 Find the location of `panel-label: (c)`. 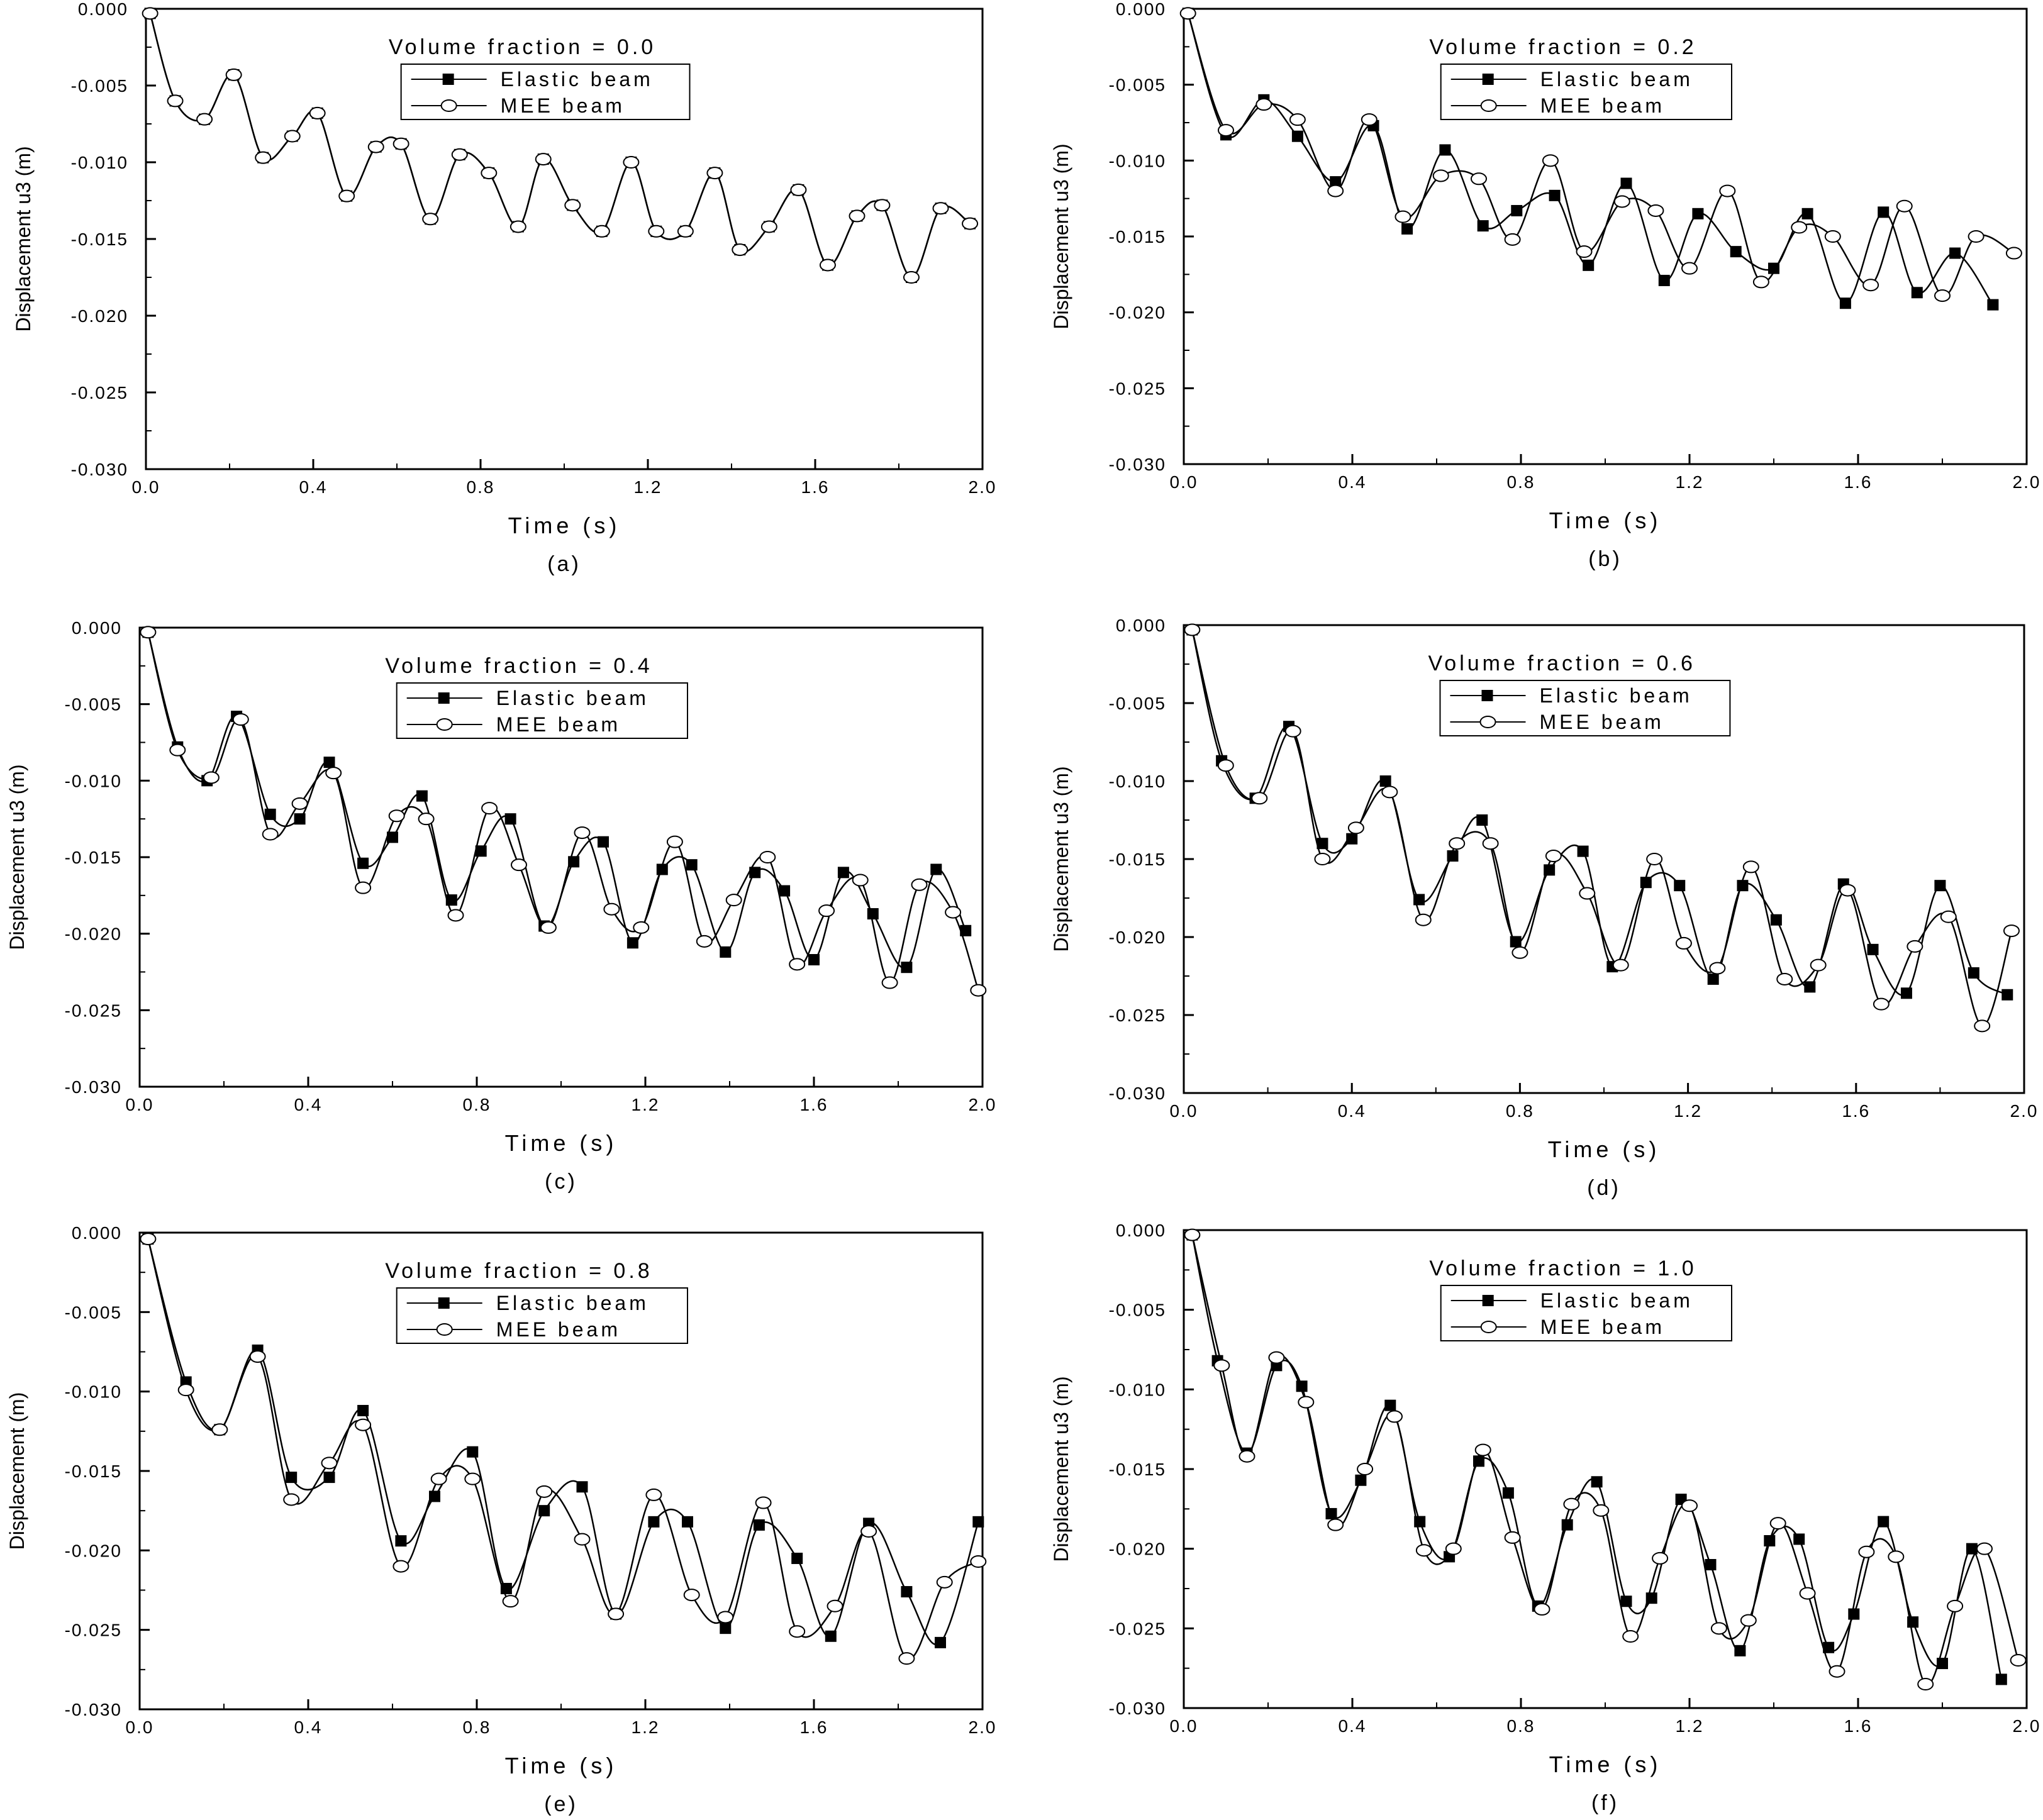

panel-label: (c) is located at coordinates (561, 1182).